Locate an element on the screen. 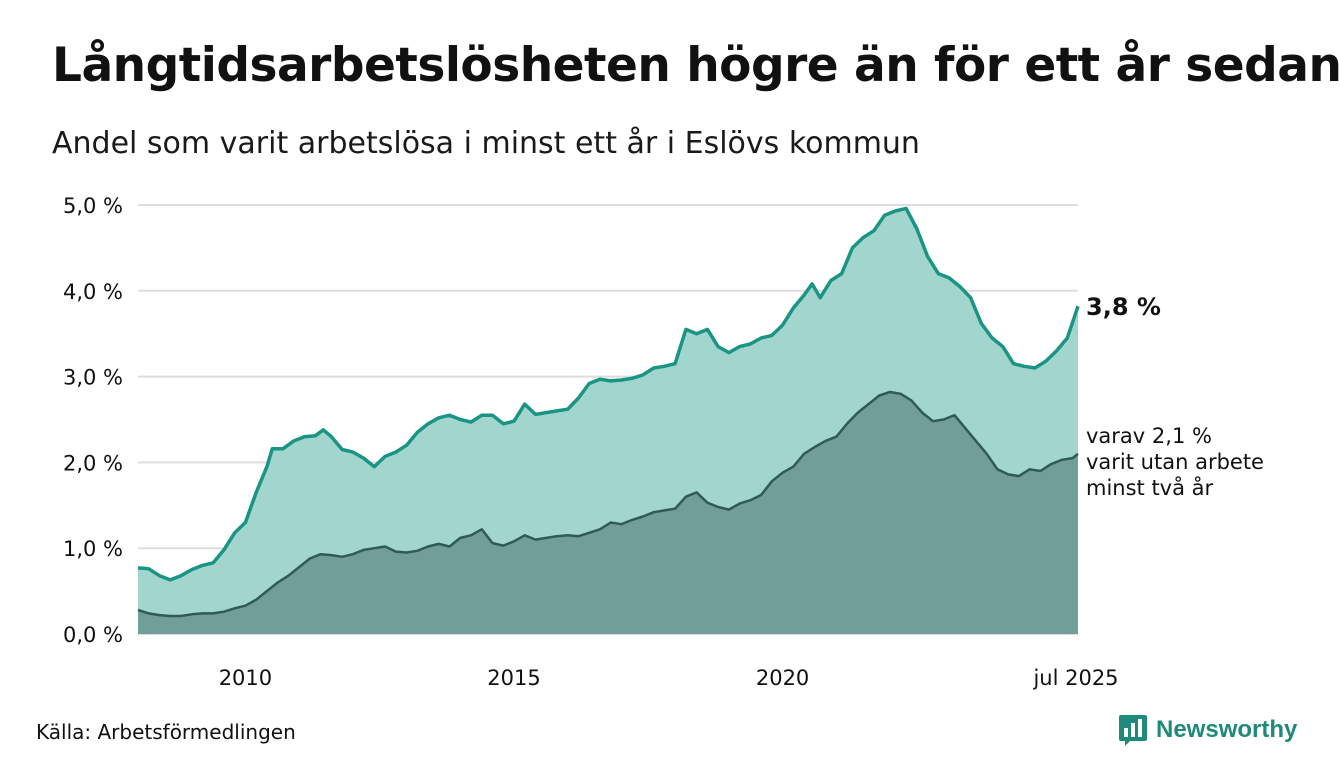  y-tick-label: 5,0 % is located at coordinates (93, 206).